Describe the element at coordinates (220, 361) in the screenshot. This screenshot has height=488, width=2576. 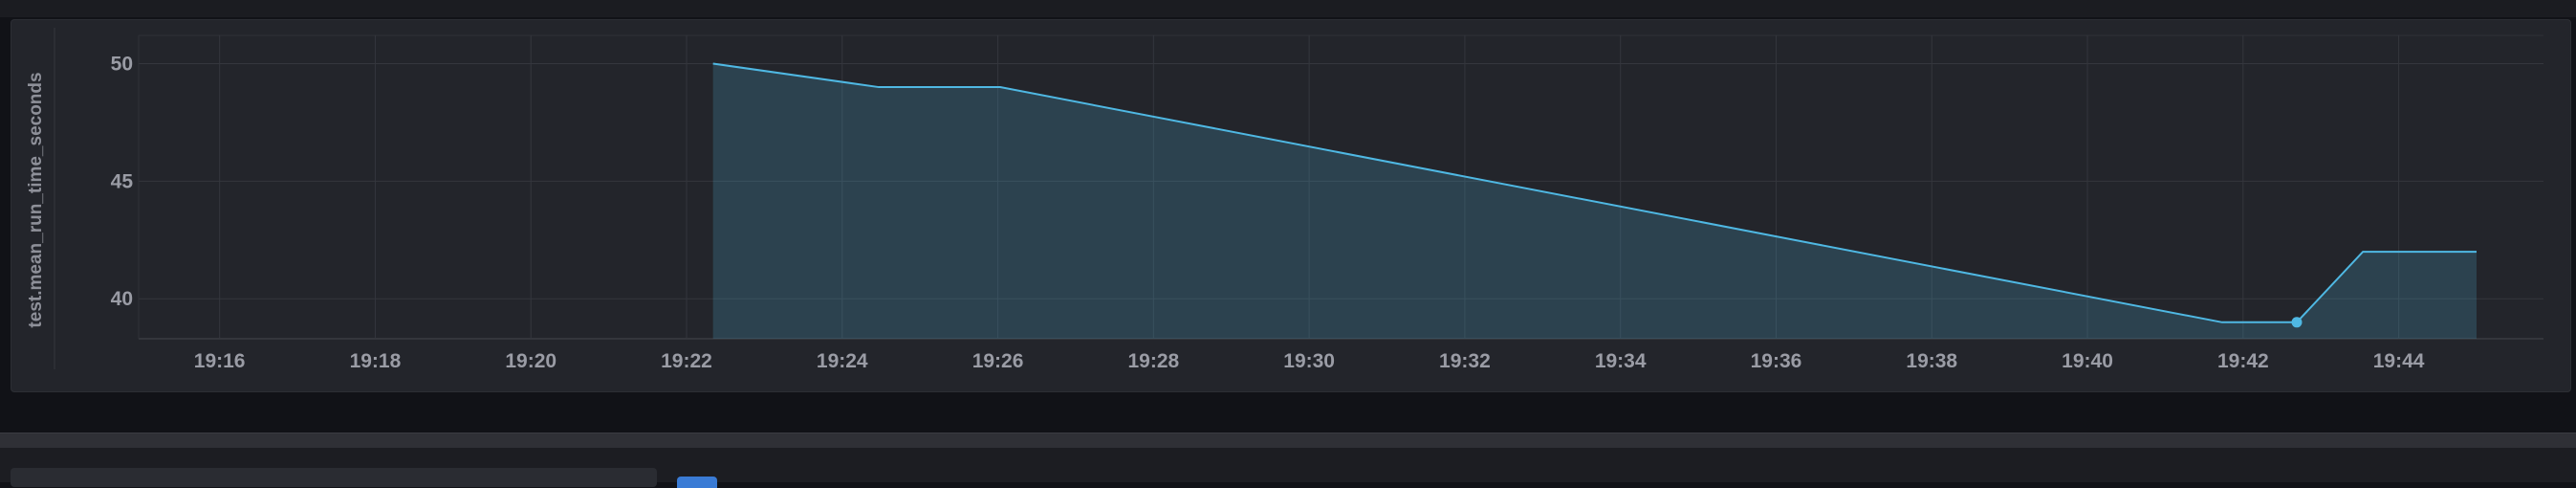
I see `x-tick-label: 19:16` at that location.